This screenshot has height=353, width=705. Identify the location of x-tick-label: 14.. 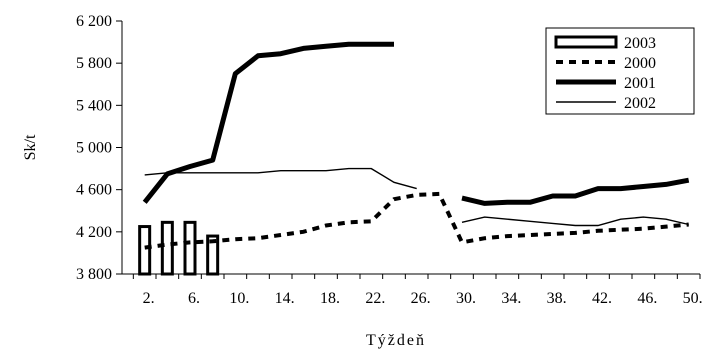
(285, 298).